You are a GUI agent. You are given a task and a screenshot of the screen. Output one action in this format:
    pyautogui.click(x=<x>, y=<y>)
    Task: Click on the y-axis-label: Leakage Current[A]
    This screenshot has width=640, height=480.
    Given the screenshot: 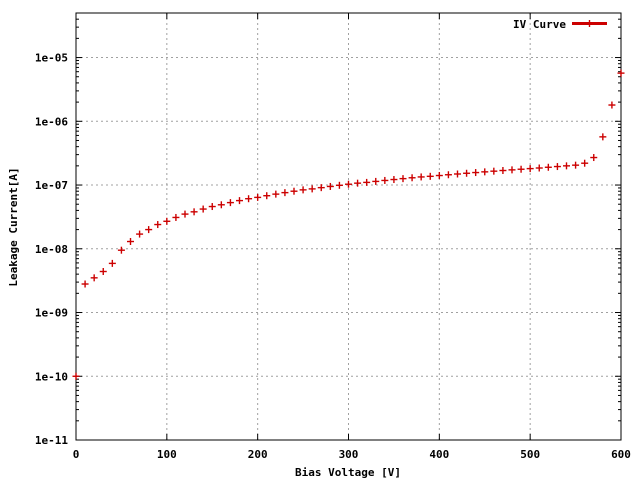 What is the action you would take?
    pyautogui.click(x=13, y=226)
    